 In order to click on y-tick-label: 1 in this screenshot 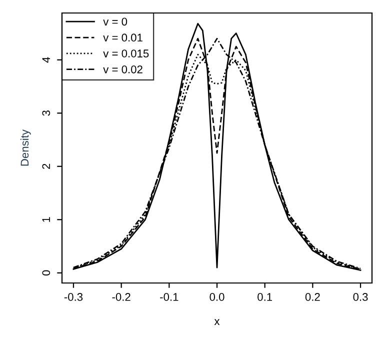, I will do `click(46, 219)`.